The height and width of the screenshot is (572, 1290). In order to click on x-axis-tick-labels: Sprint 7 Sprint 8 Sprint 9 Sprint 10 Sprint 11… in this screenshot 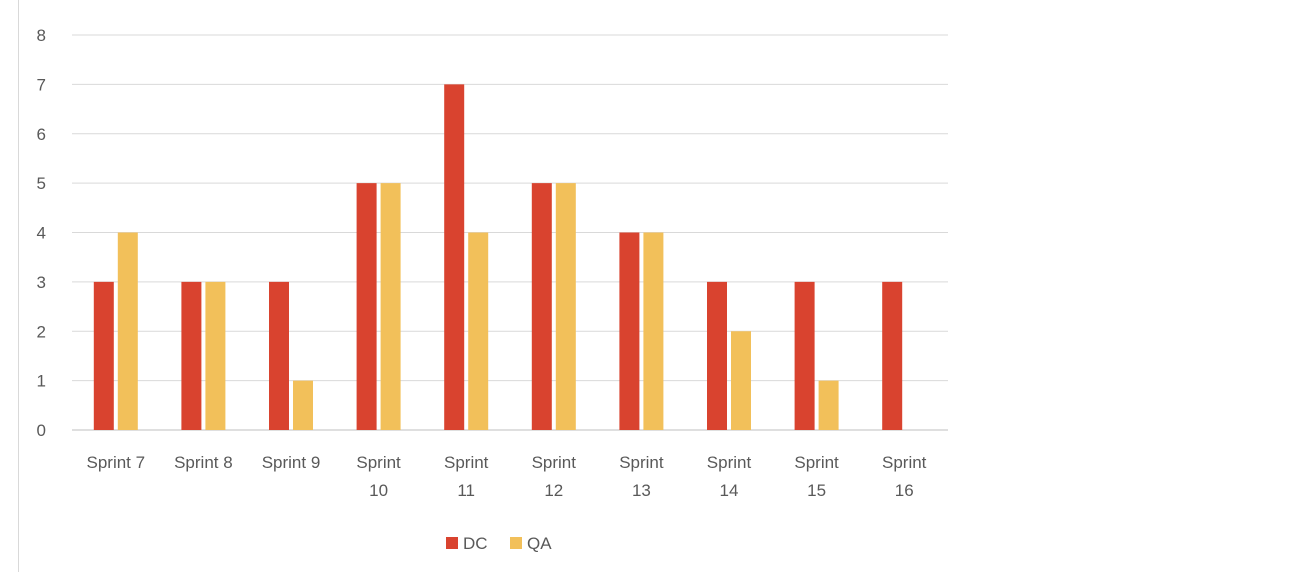, I will do `click(507, 476)`.